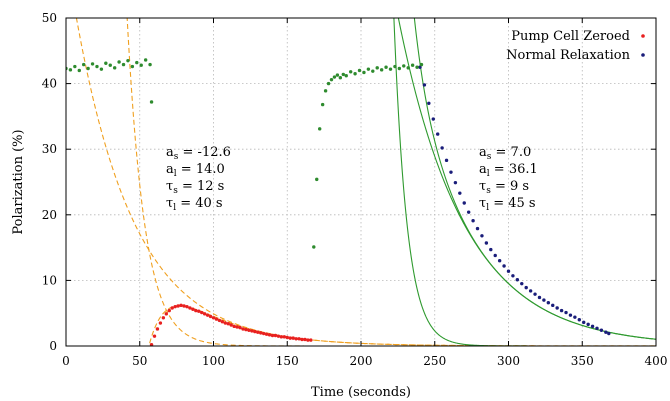 Image resolution: width=670 pixels, height=401 pixels. I want to click on legend-label-pump-cell: Pump Cell Zeroed, so click(570, 36).